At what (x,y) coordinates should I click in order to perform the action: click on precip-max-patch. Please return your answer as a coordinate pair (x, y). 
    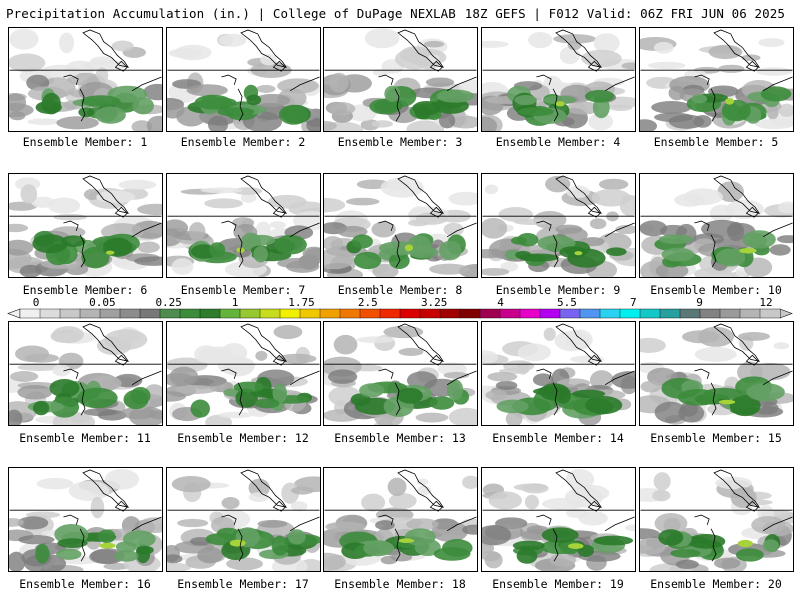
    Looking at the image, I should click on (748, 250).